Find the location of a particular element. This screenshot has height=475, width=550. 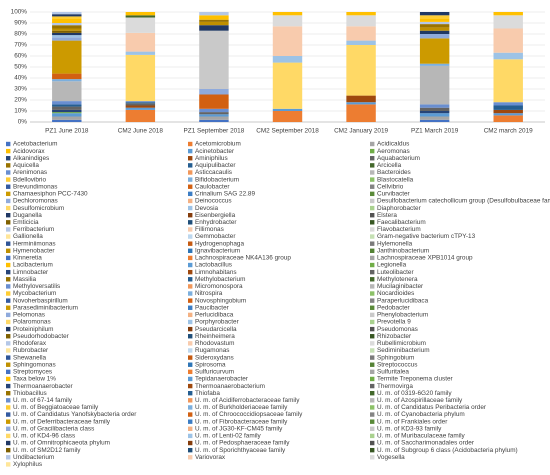

legend-label: Polaromonas is located at coordinates (32, 322).